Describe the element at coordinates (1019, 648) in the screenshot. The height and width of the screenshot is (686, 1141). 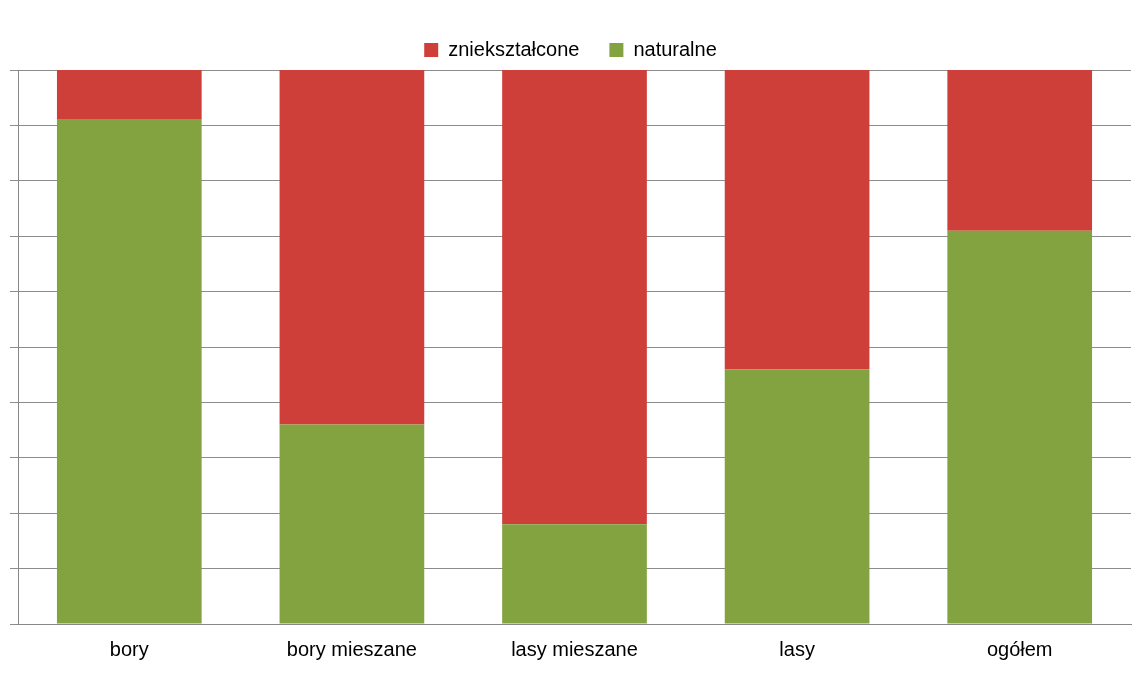
I see `x-tick-label: ogółem` at that location.